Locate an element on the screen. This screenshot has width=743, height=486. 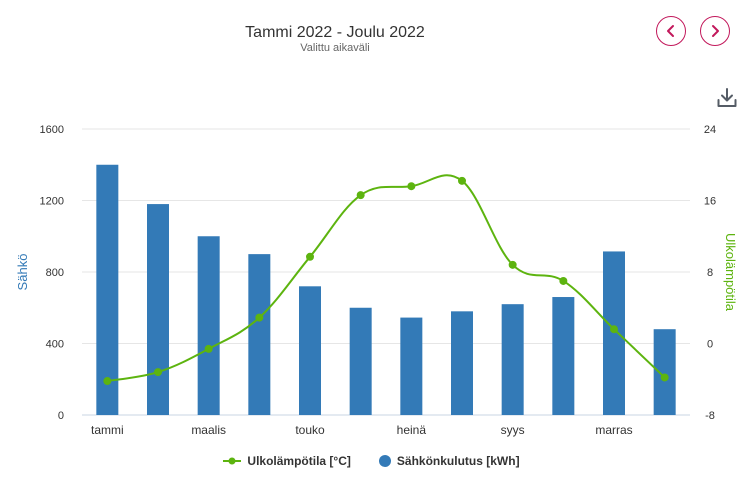
y2-tick-label: 16 is located at coordinates (710, 202).